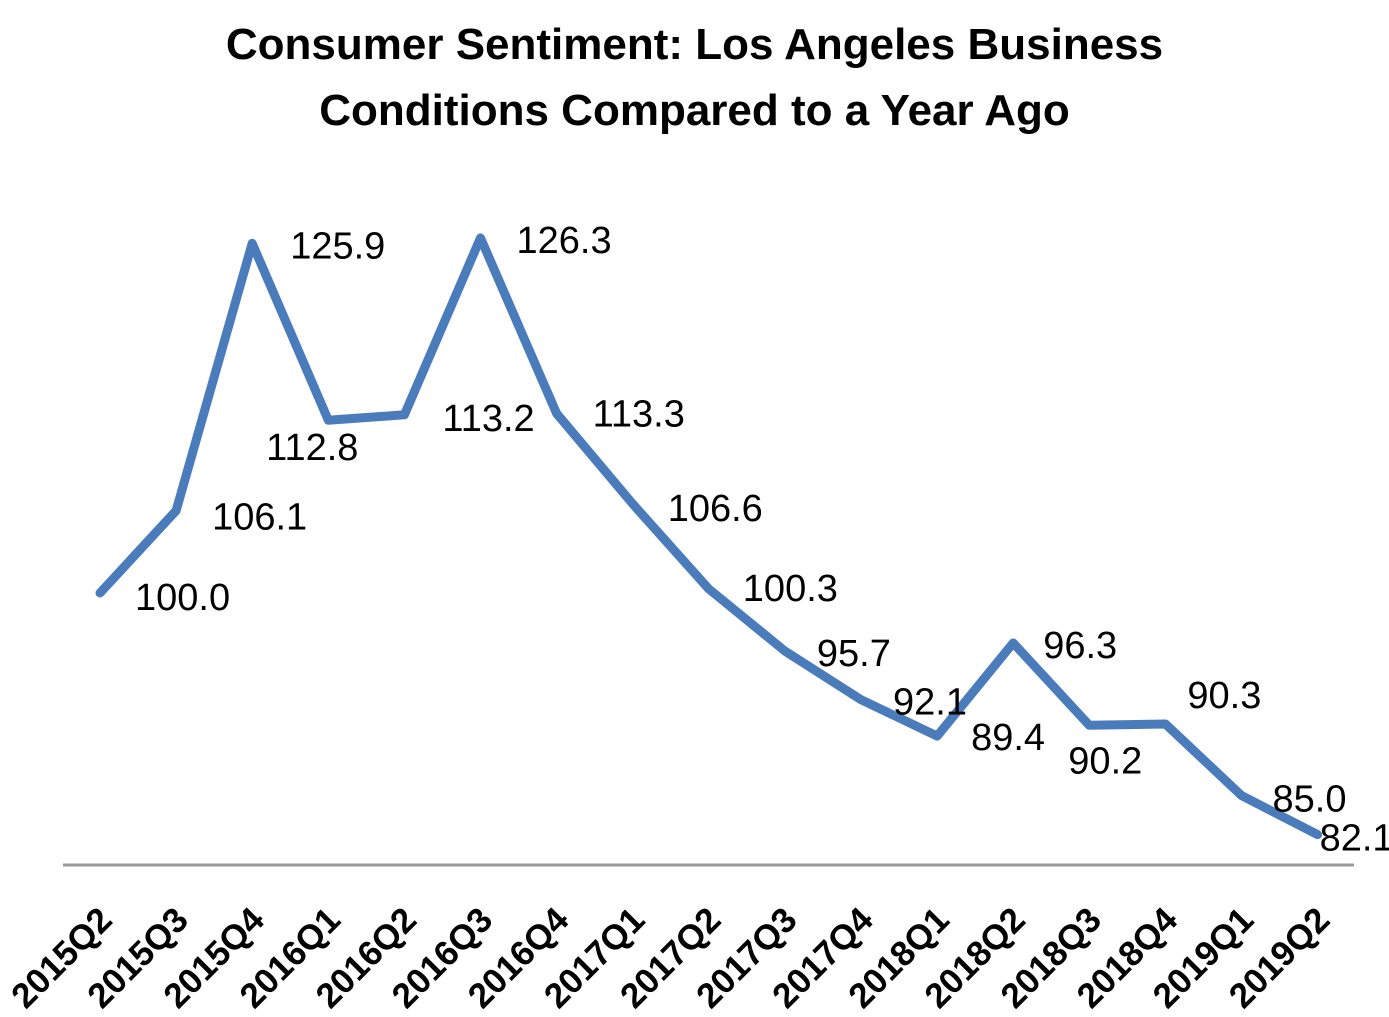 This screenshot has width=1389, height=1017. What do you see at coordinates (1008, 738) in the screenshot?
I see `data-label-2018q1: 89.4` at bounding box center [1008, 738].